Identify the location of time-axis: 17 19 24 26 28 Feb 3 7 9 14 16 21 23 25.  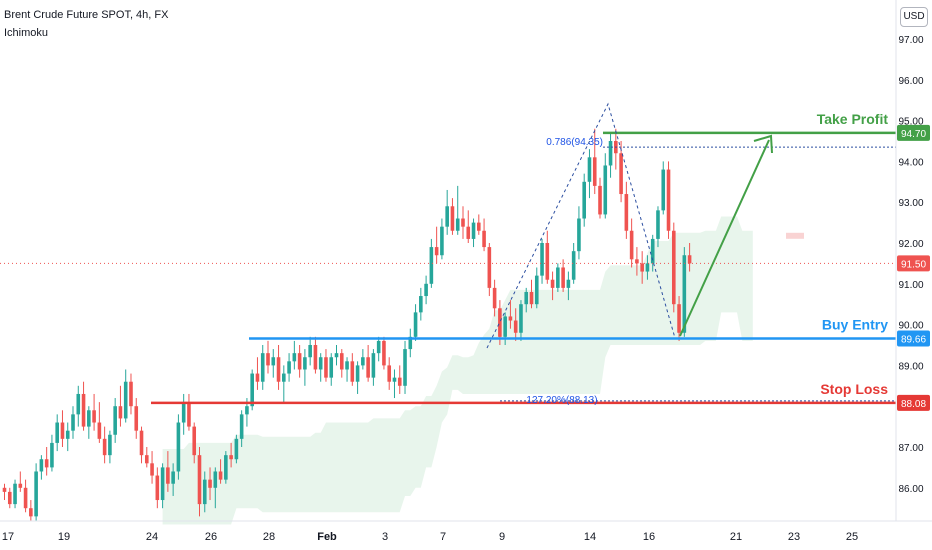
(466, 531).